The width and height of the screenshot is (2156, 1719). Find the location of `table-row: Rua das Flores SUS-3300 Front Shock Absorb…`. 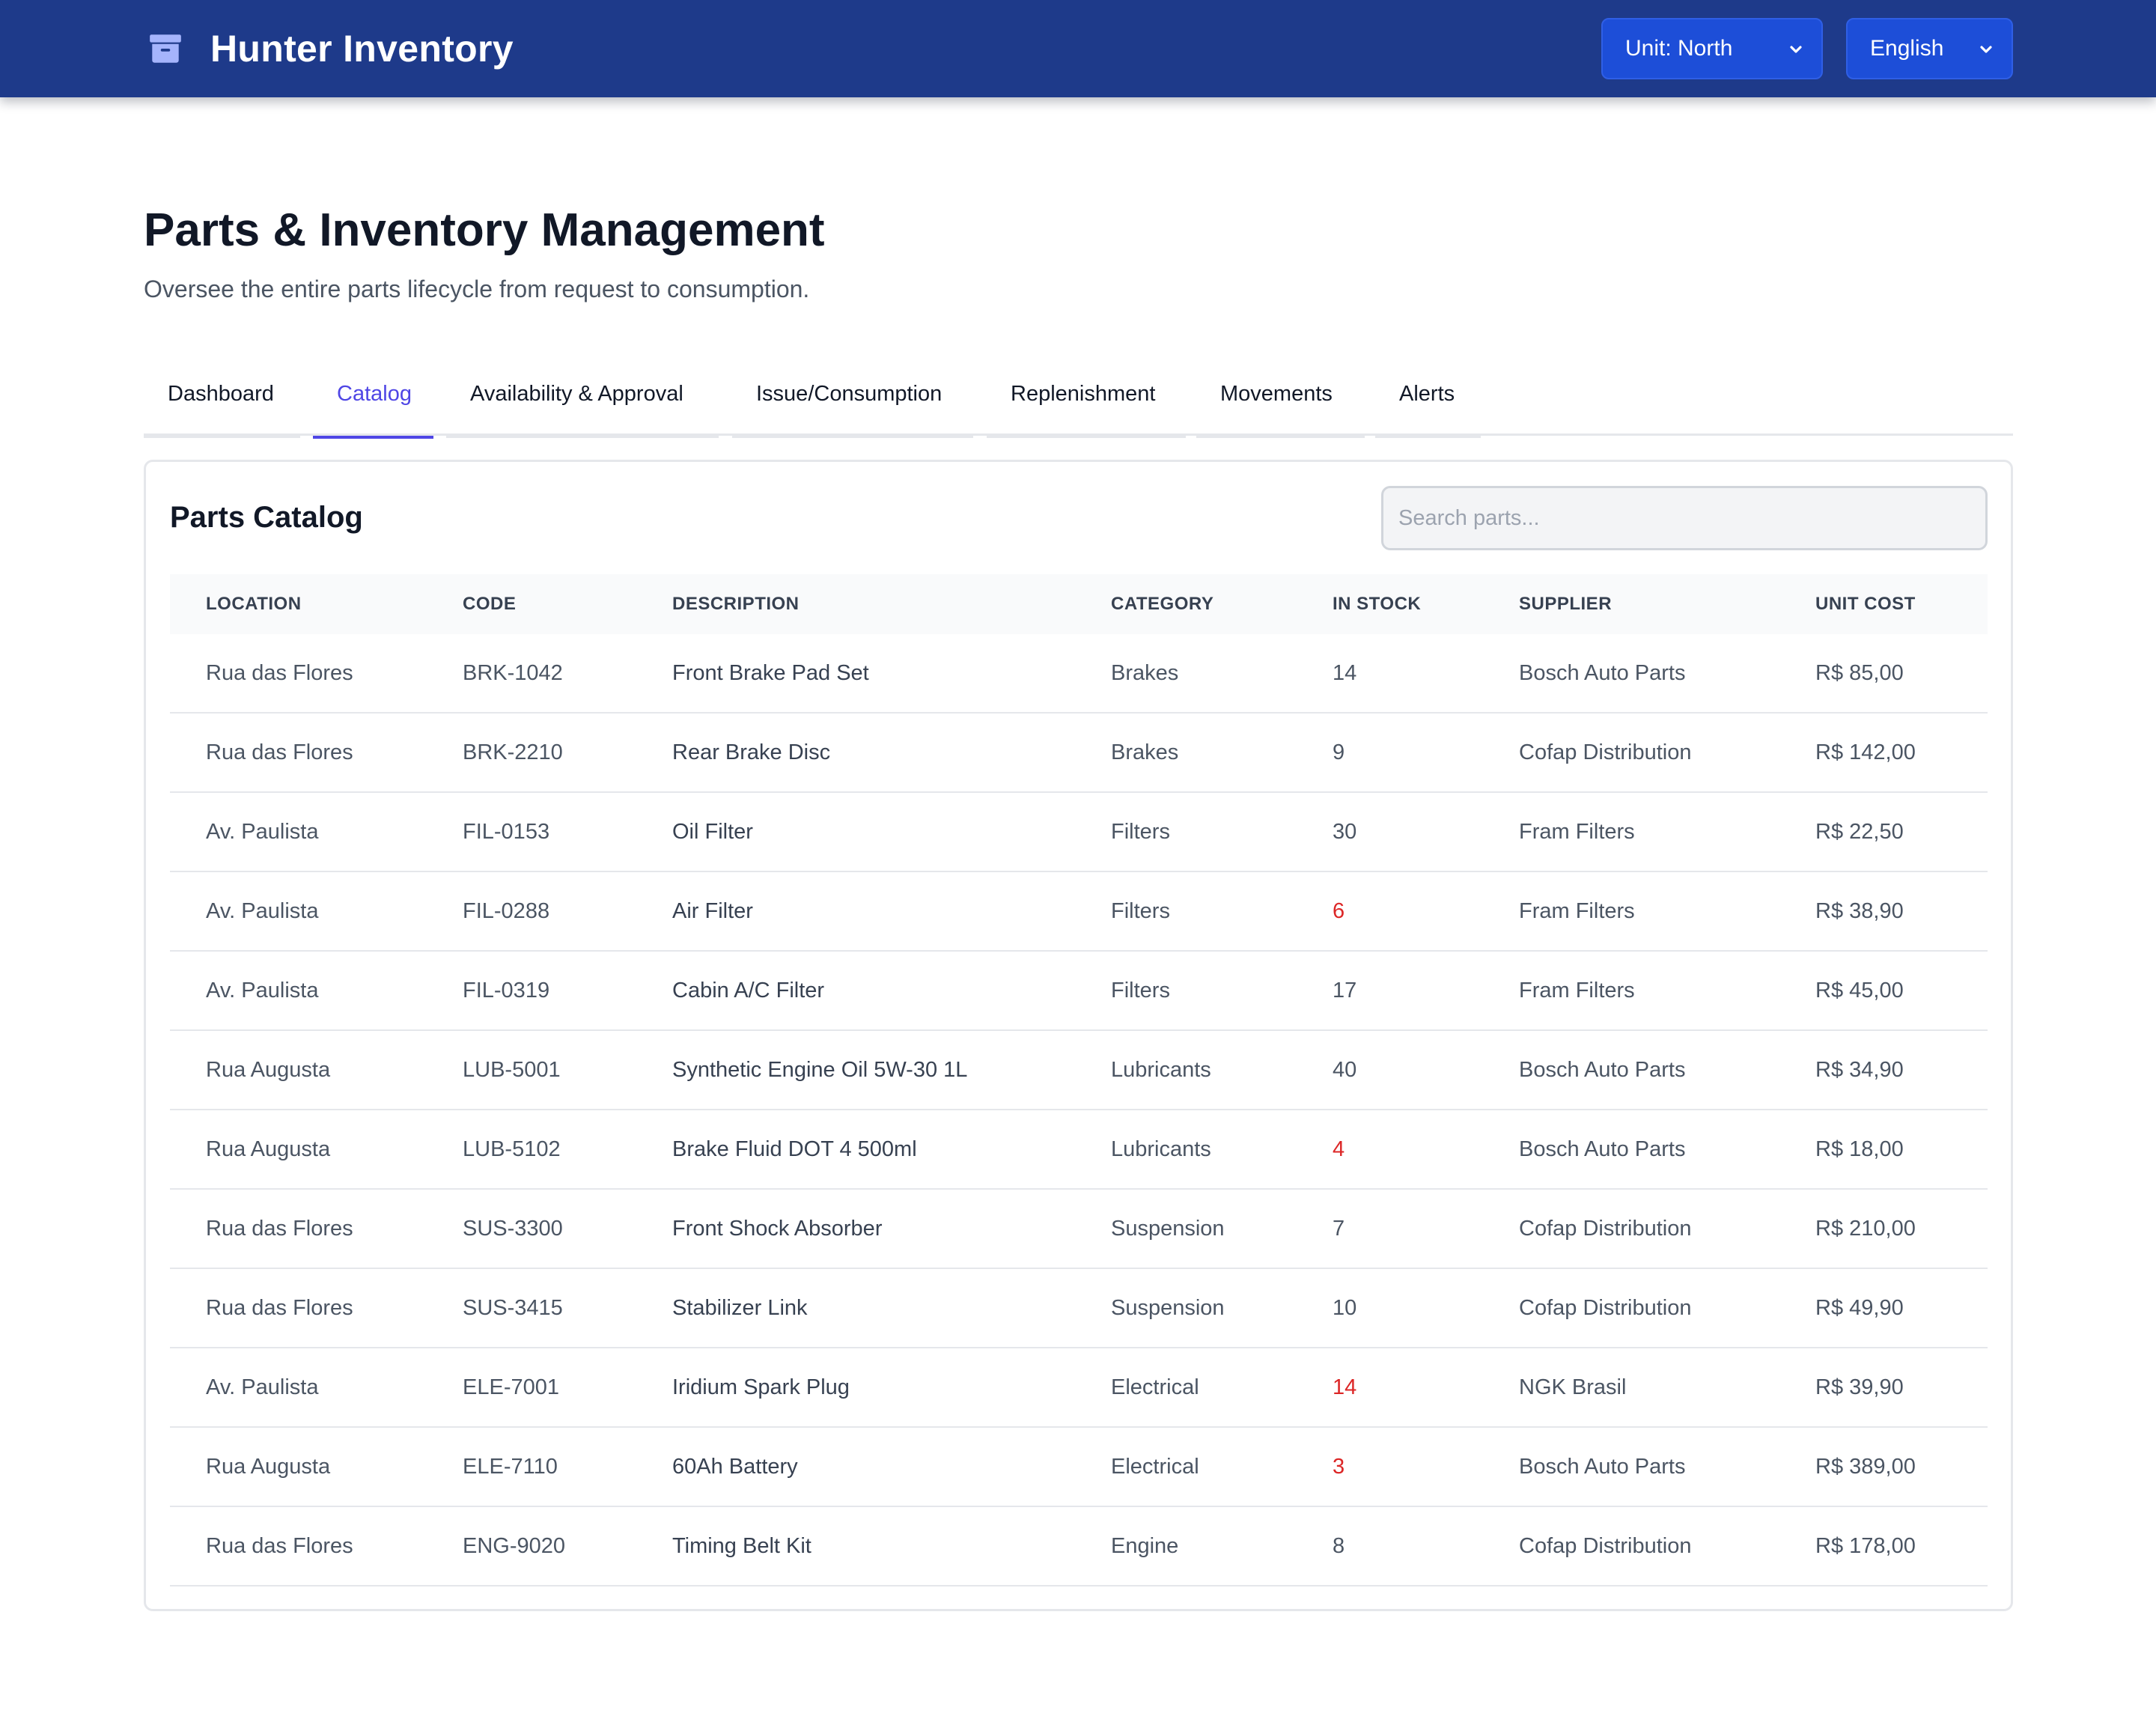

table-row: Rua das Flores SUS-3300 Front Shock Absorb… is located at coordinates (1079, 1229).